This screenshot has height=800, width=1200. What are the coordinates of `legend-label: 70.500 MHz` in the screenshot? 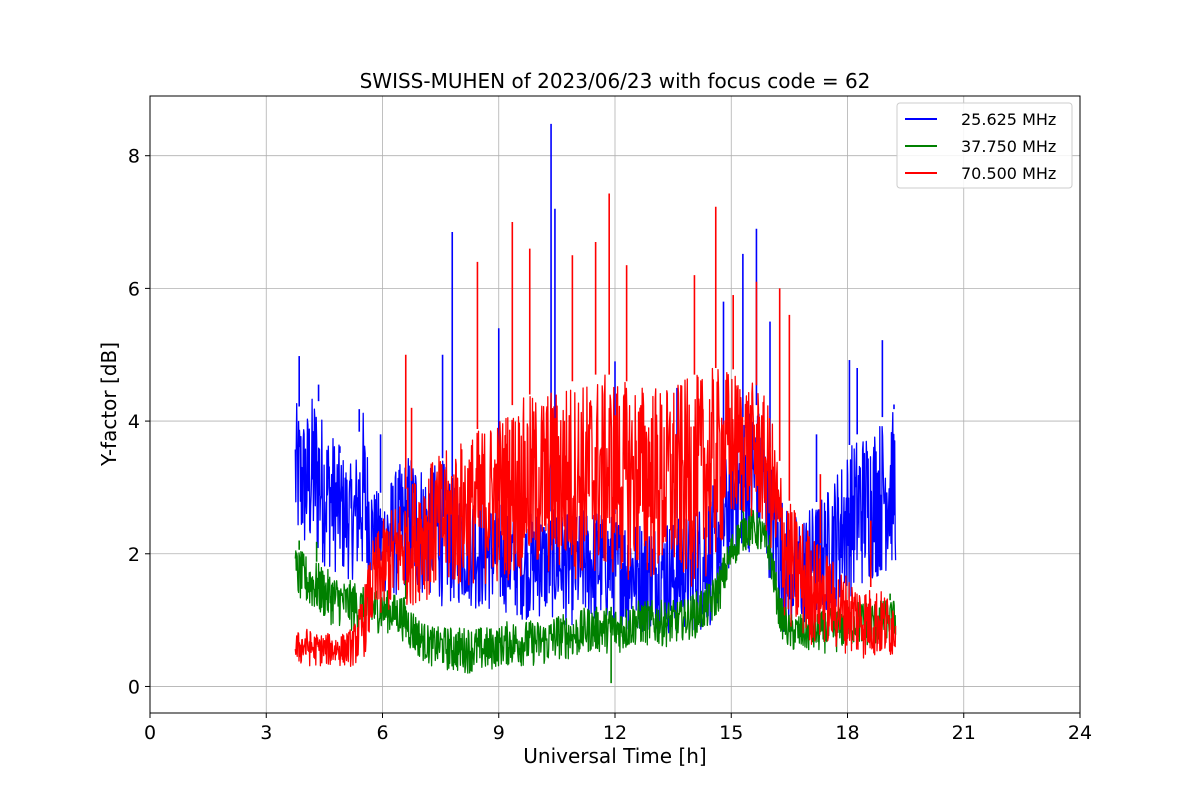 It's located at (1008, 173).